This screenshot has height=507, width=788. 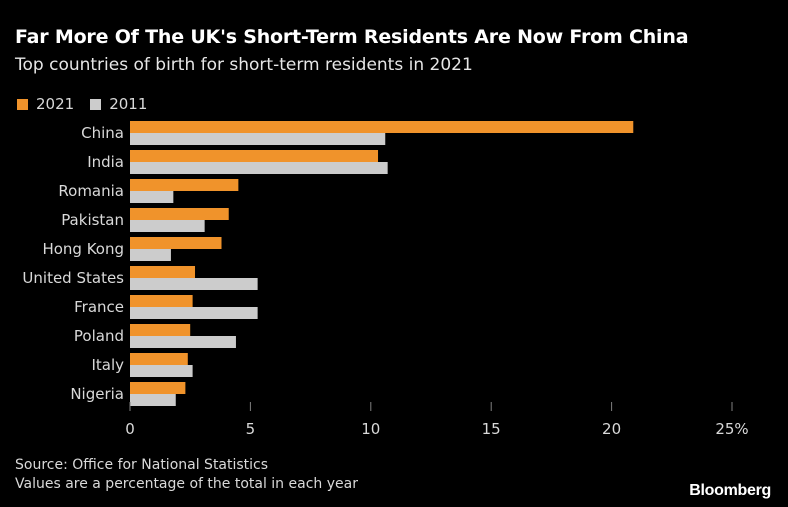 What do you see at coordinates (107, 365) in the screenshot?
I see `category-label: Italy` at bounding box center [107, 365].